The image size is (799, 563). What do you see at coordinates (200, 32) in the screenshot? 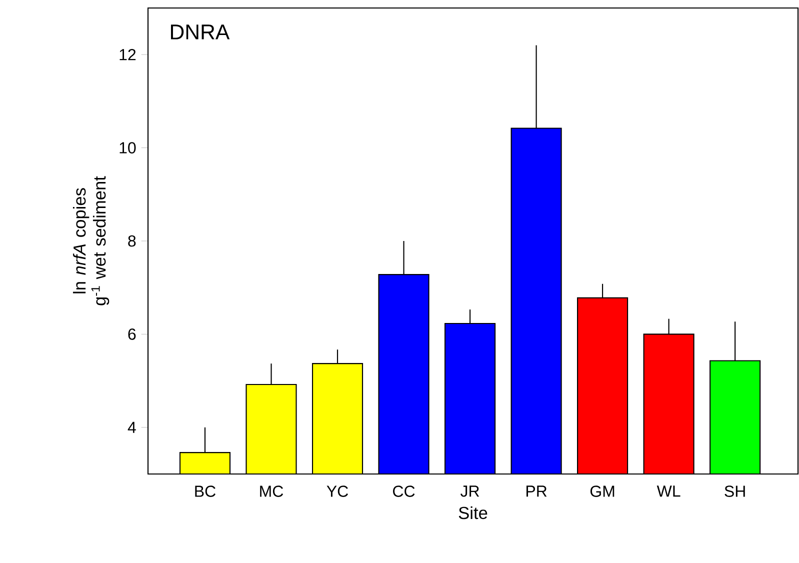
I see `annotation: DNRA` at bounding box center [200, 32].